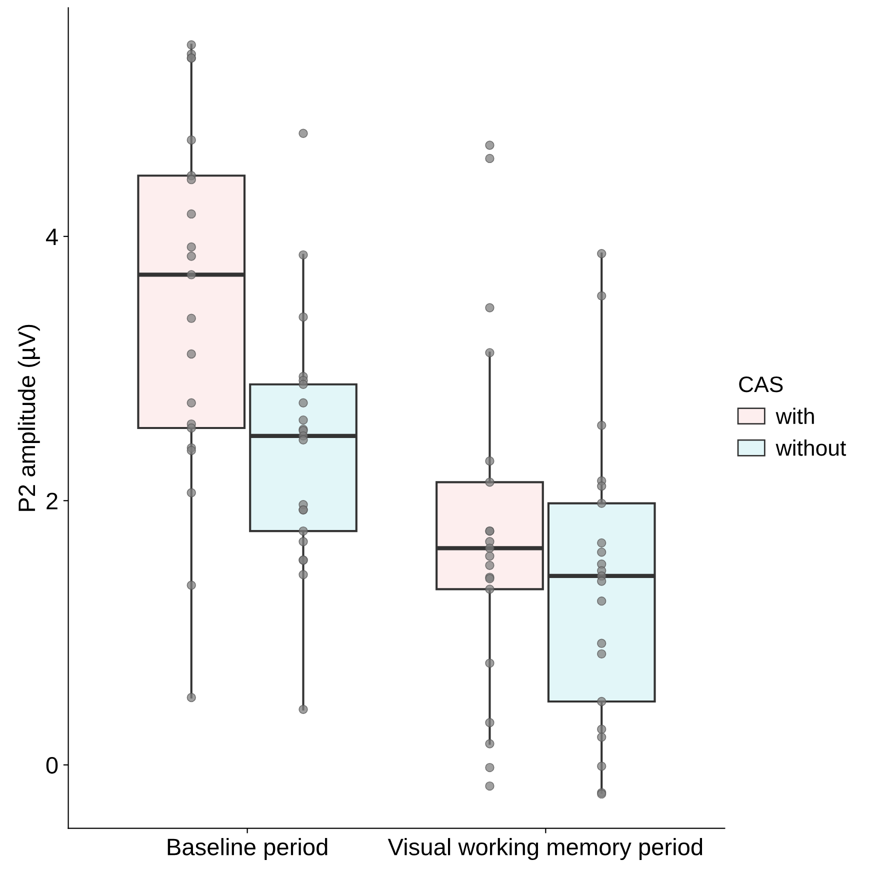  I want to click on y-tick-label: 2, so click(52, 501).